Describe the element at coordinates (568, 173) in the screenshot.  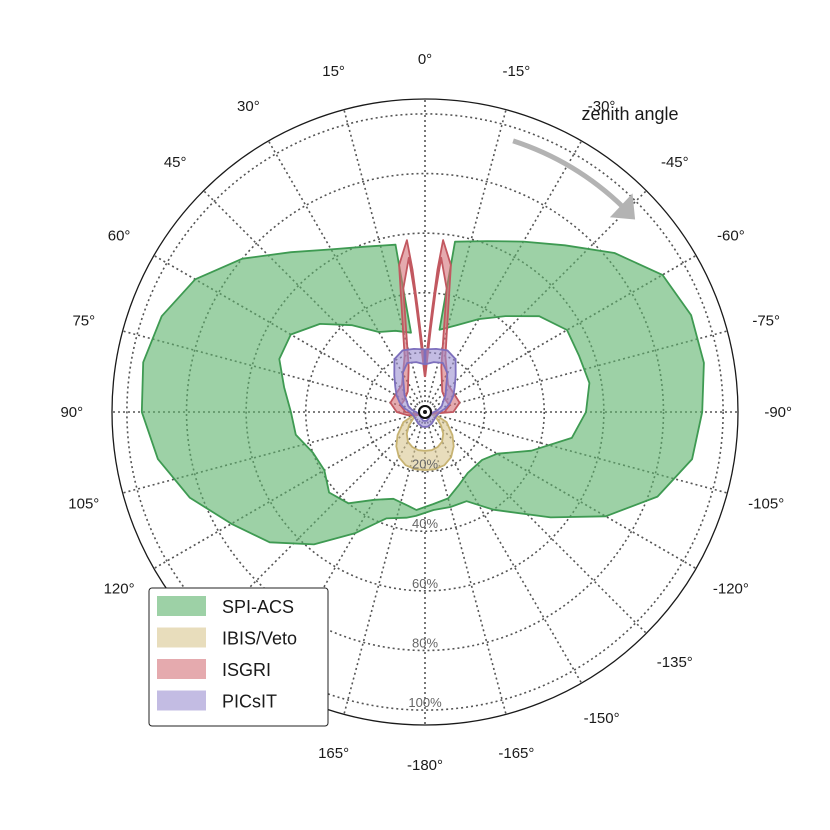
I see `zenith-arrow` at that location.